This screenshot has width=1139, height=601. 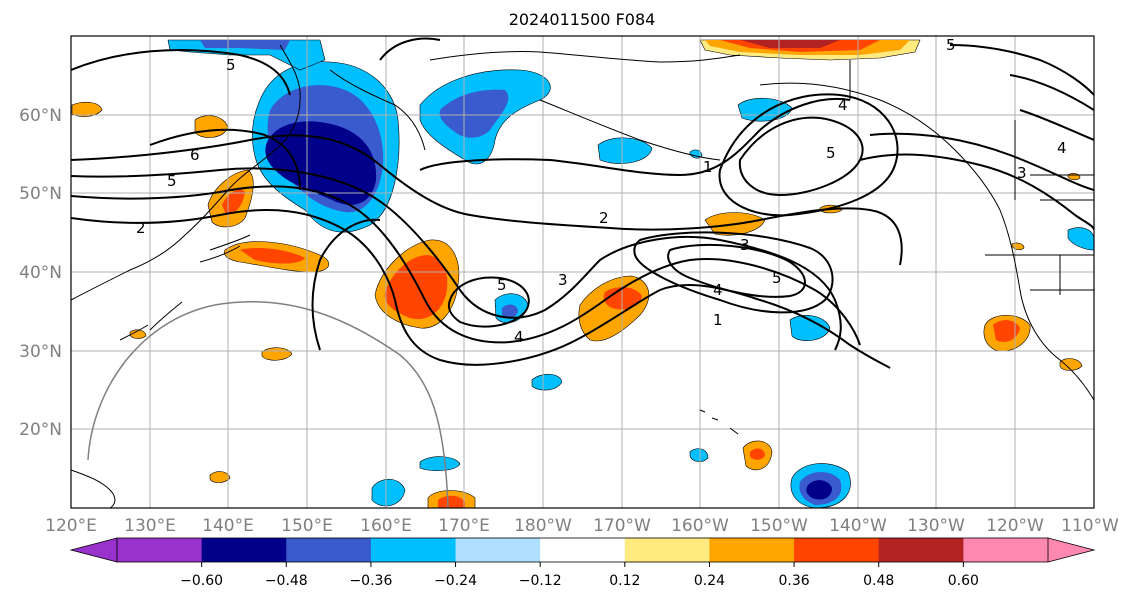 What do you see at coordinates (386, 526) in the screenshot?
I see `lon-label: 160°E` at bounding box center [386, 526].